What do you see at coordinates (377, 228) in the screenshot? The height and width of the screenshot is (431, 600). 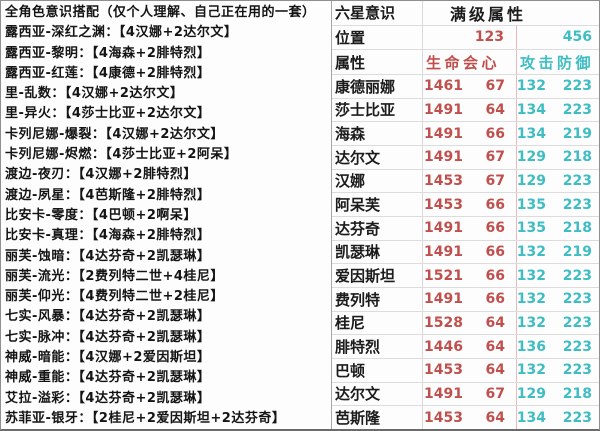 I see `memory-name: 达芬奇` at bounding box center [377, 228].